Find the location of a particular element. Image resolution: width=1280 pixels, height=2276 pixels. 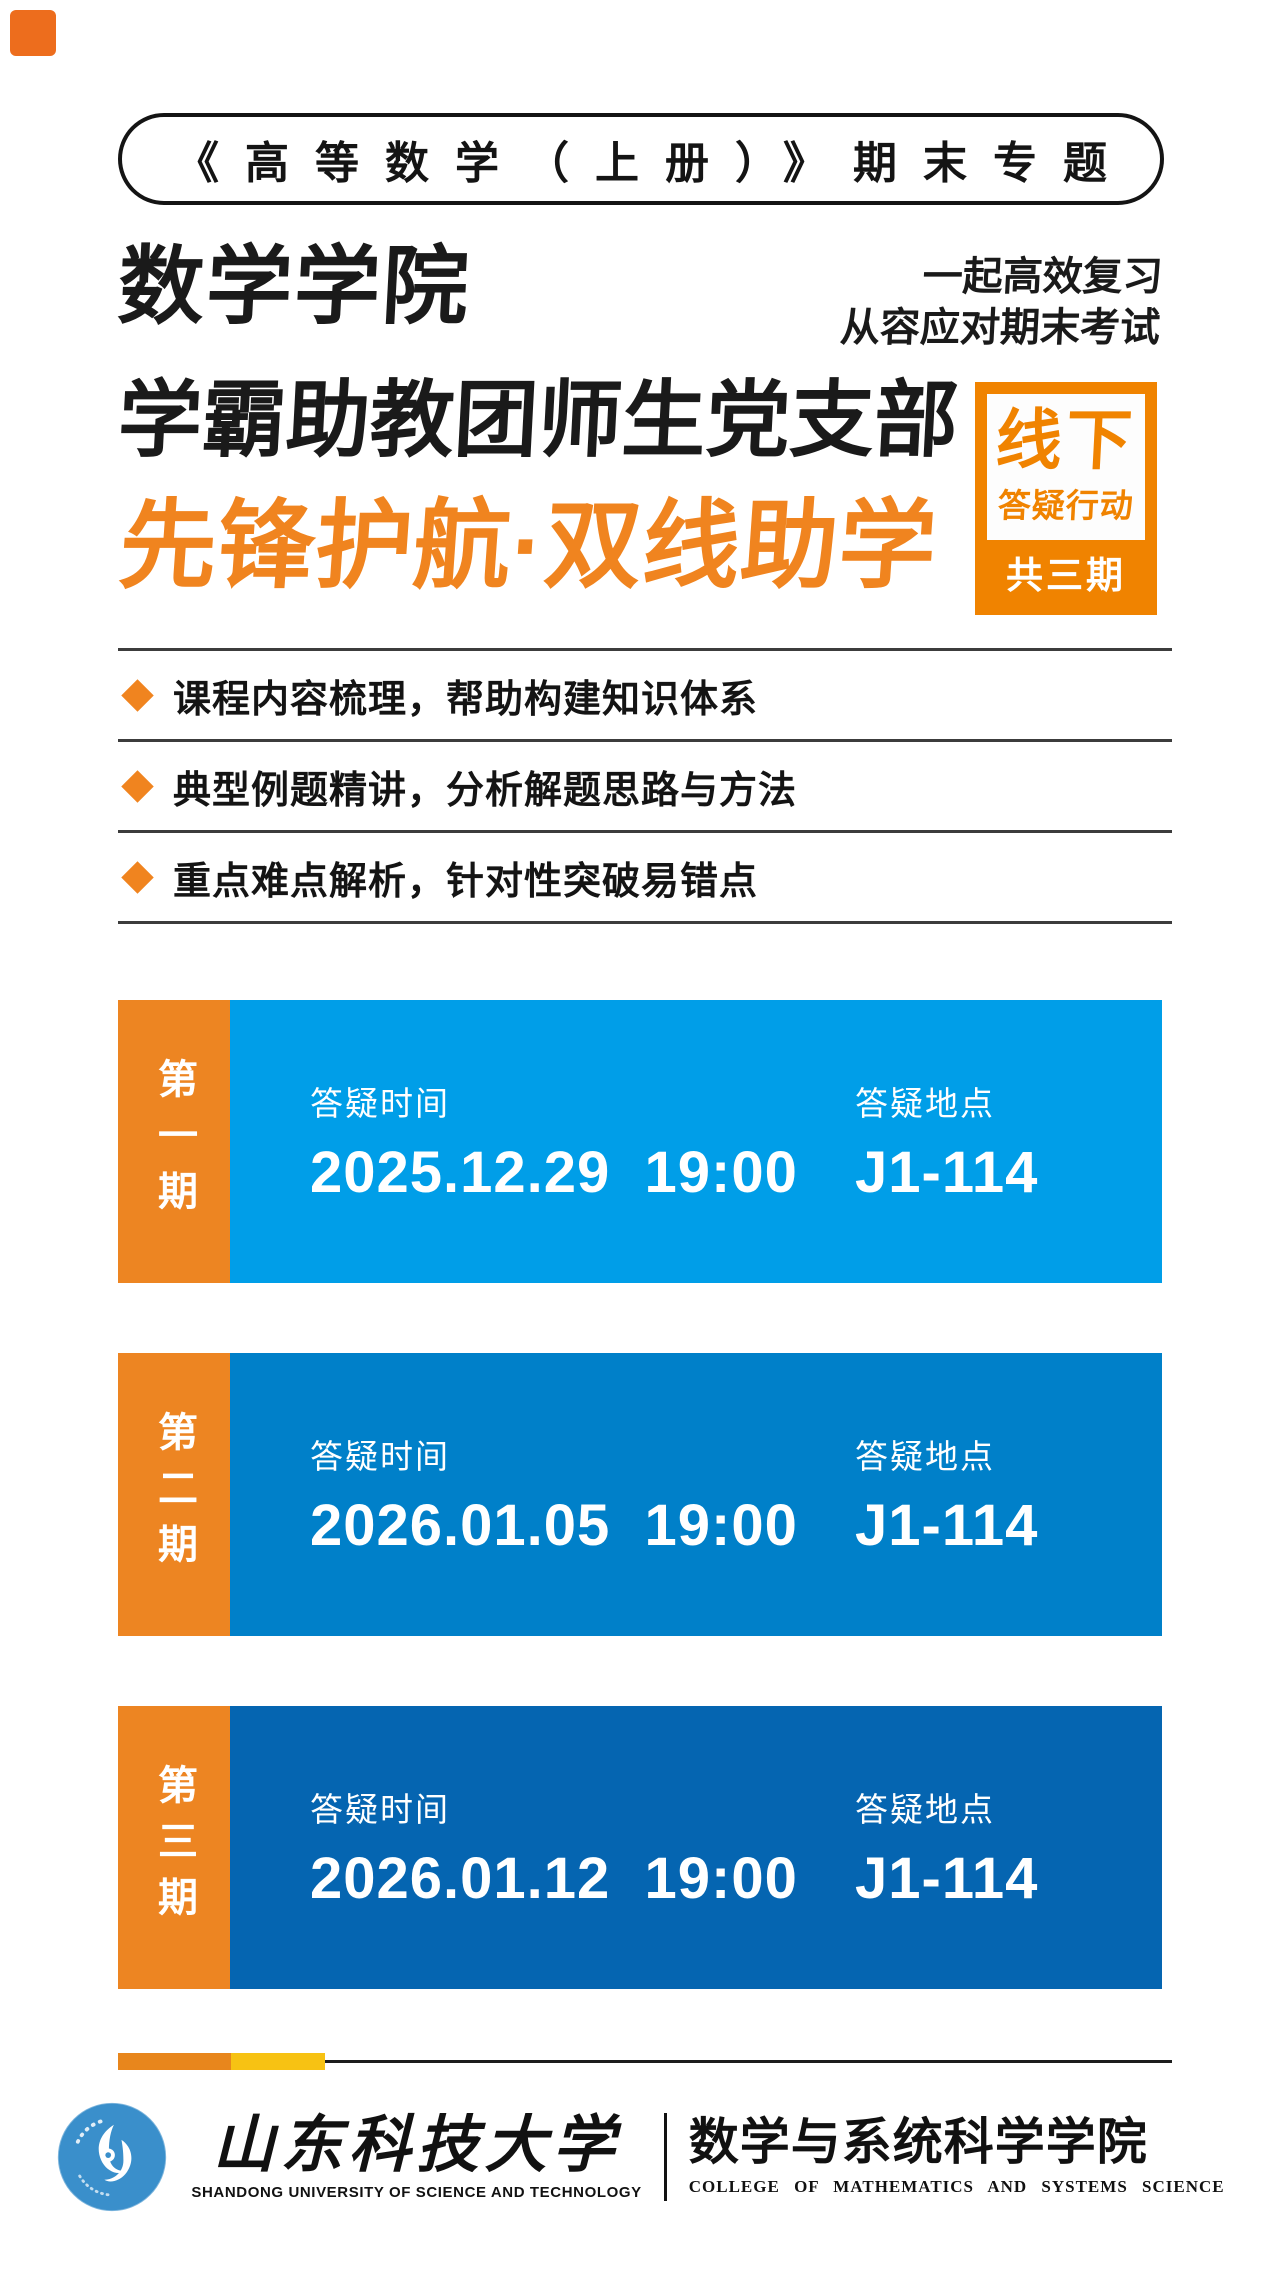

feature-item: 课程内容梳理，帮助构建知识体系 is located at coordinates (645, 693).